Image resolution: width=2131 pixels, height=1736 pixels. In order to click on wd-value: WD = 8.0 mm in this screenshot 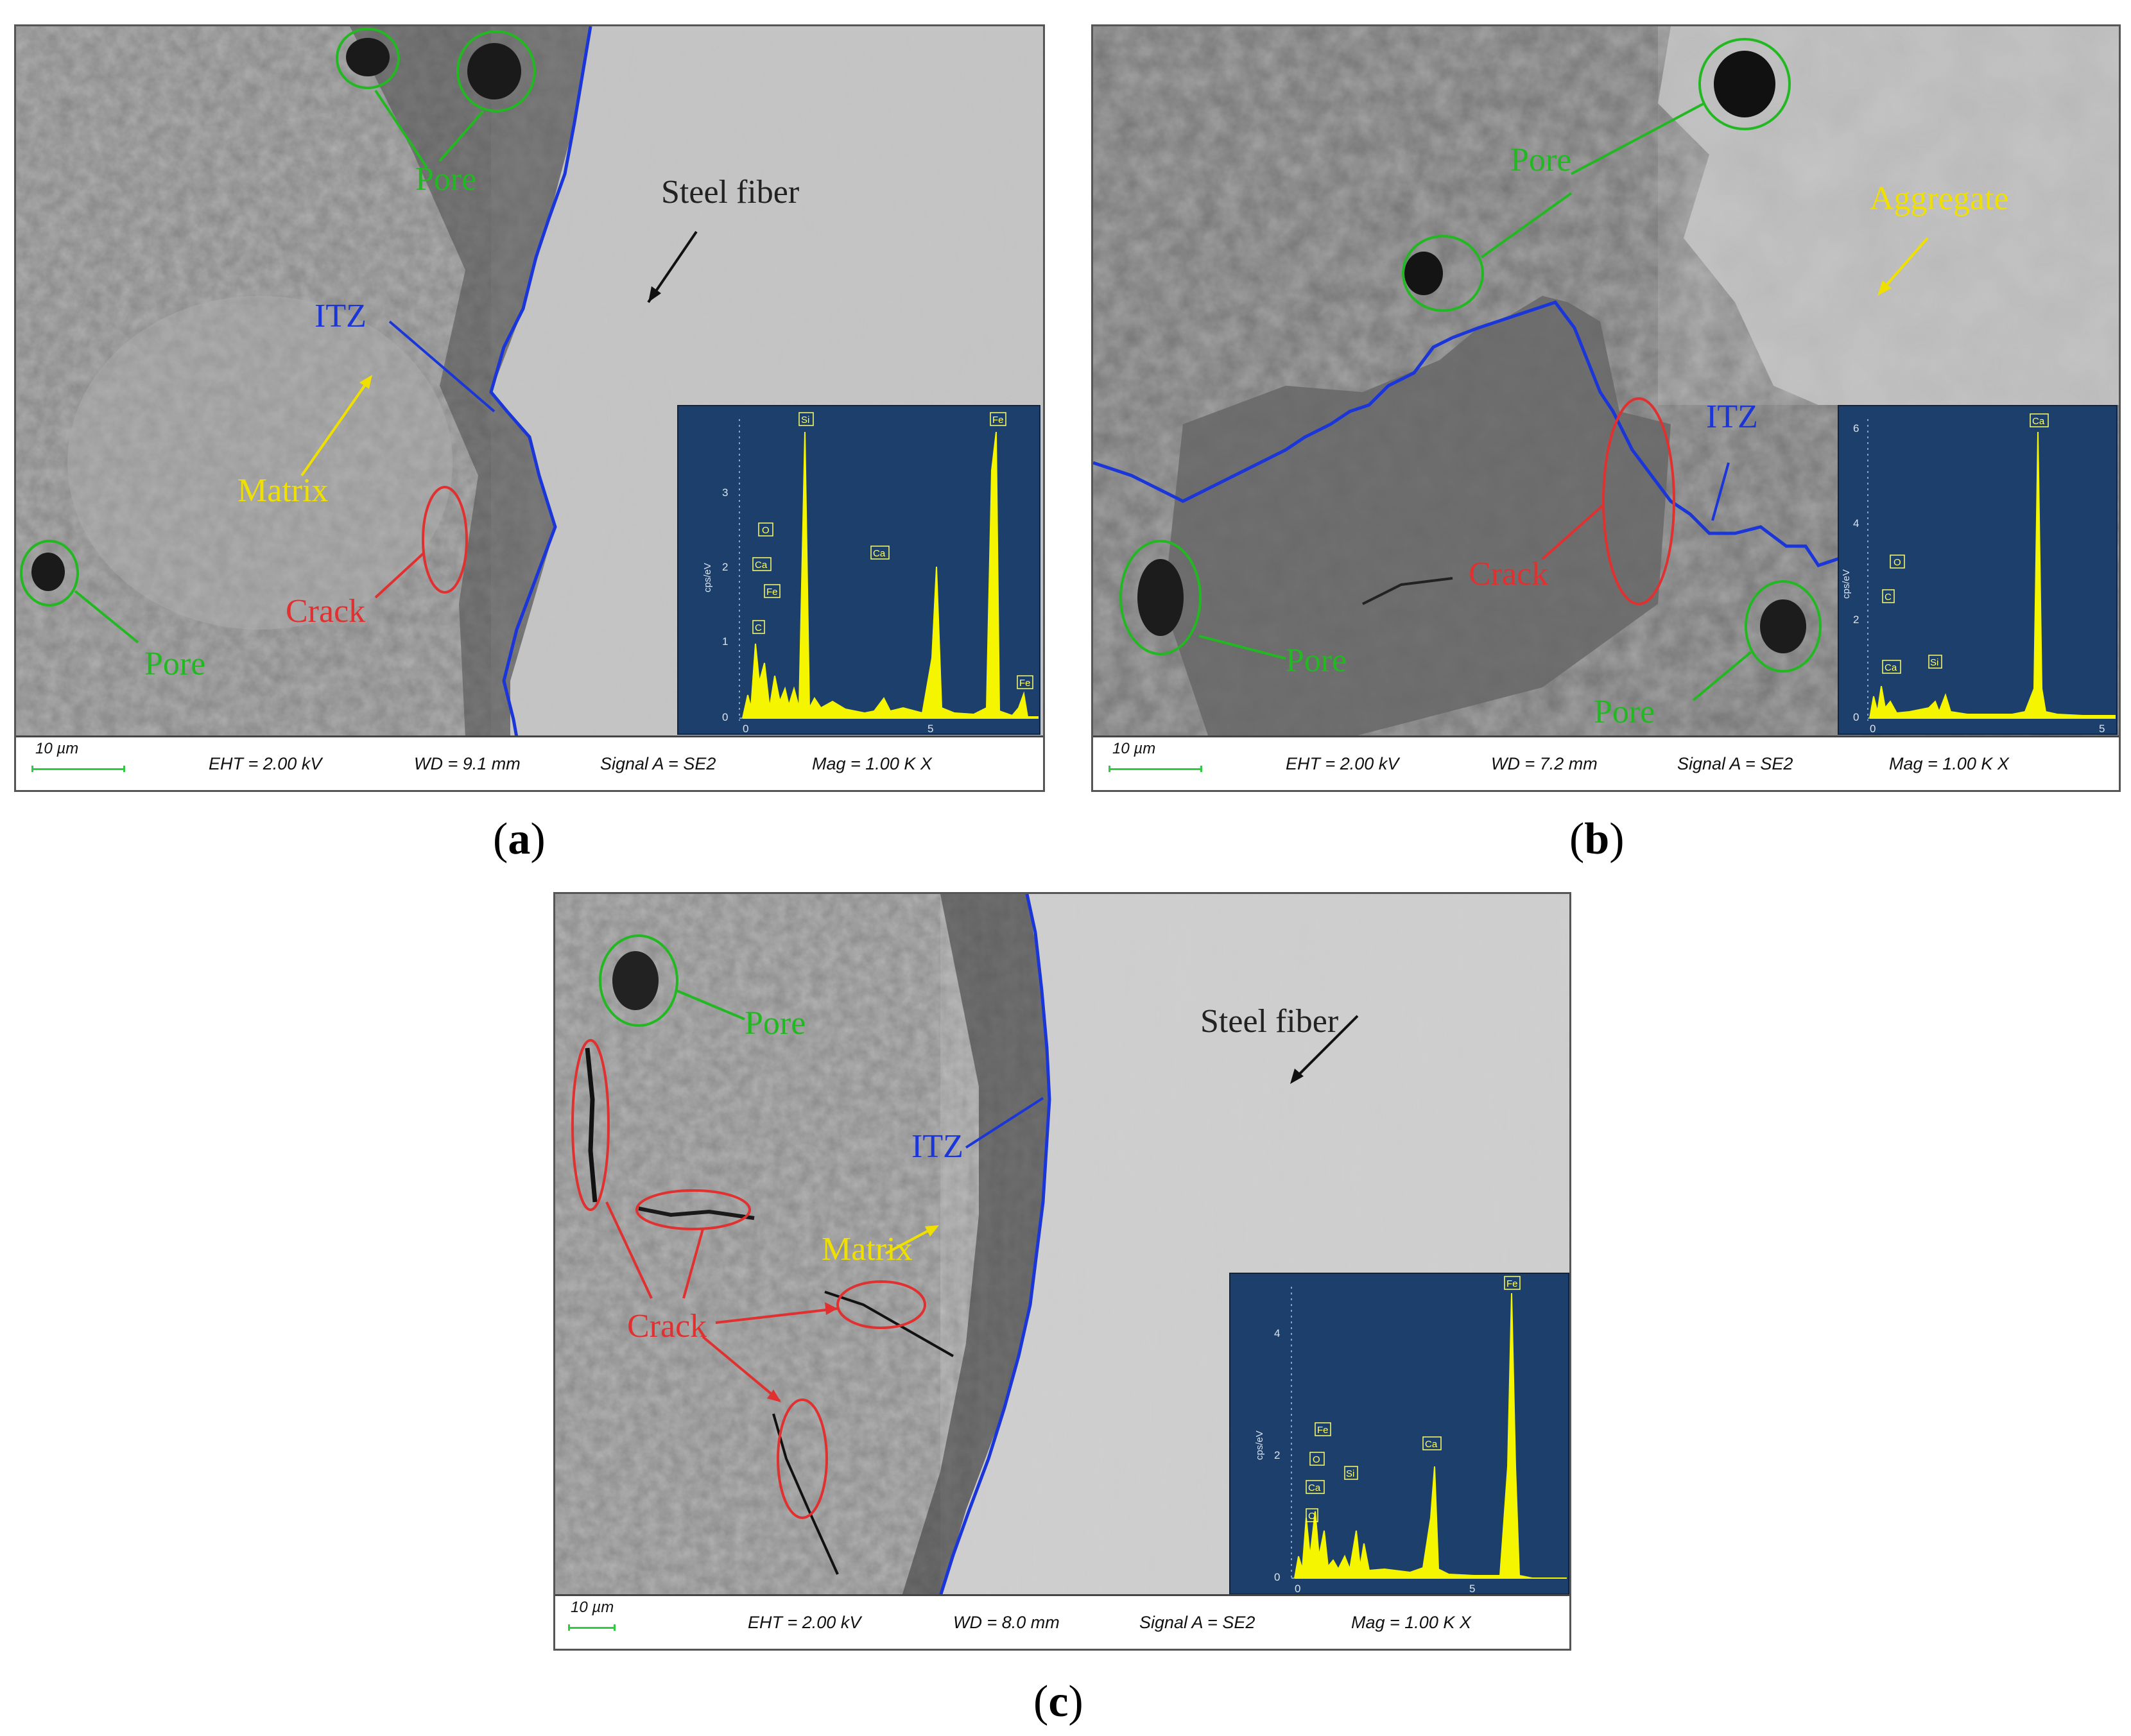, I will do `click(1006, 1622)`.